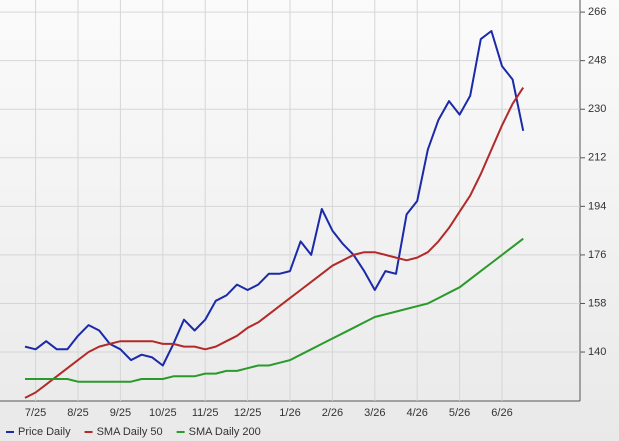 Image resolution: width=619 pixels, height=441 pixels. I want to click on x-tick-label: 3/26, so click(374, 413).